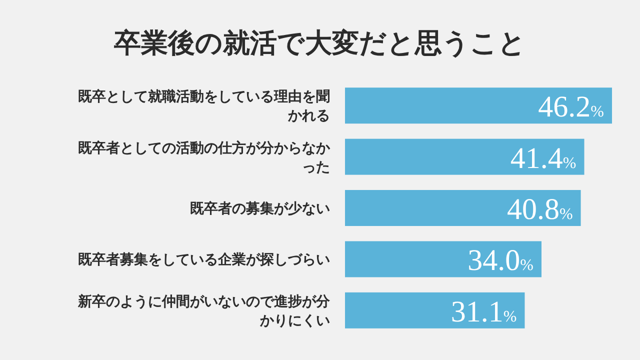 The width and height of the screenshot is (640, 360). What do you see at coordinates (571, 107) in the screenshot?
I see `data-label: 46.2%` at bounding box center [571, 107].